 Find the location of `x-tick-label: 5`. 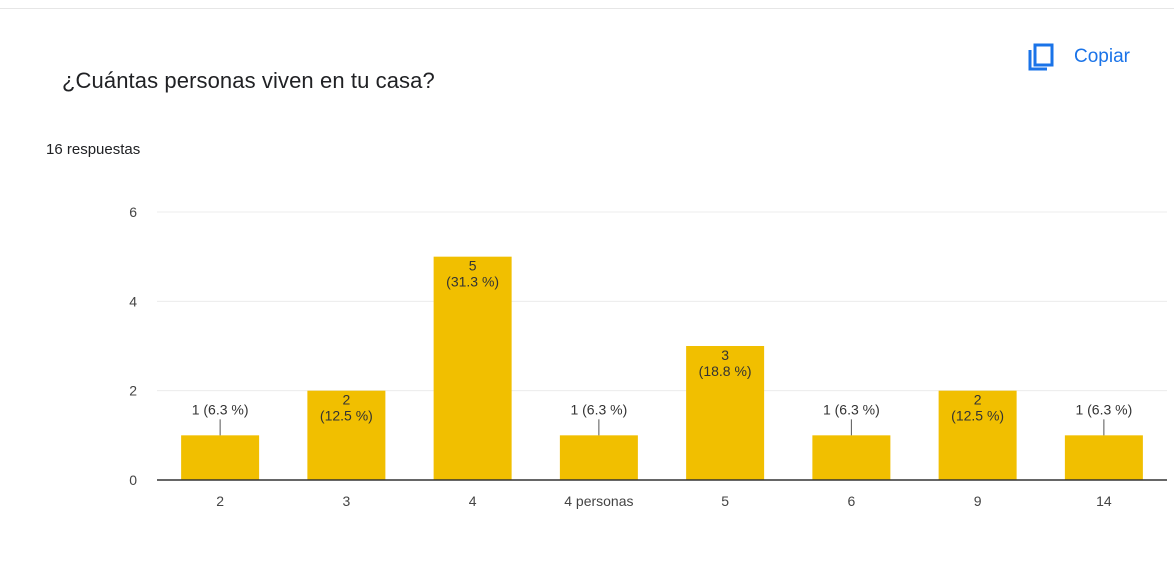

x-tick-label: 5 is located at coordinates (725, 501).